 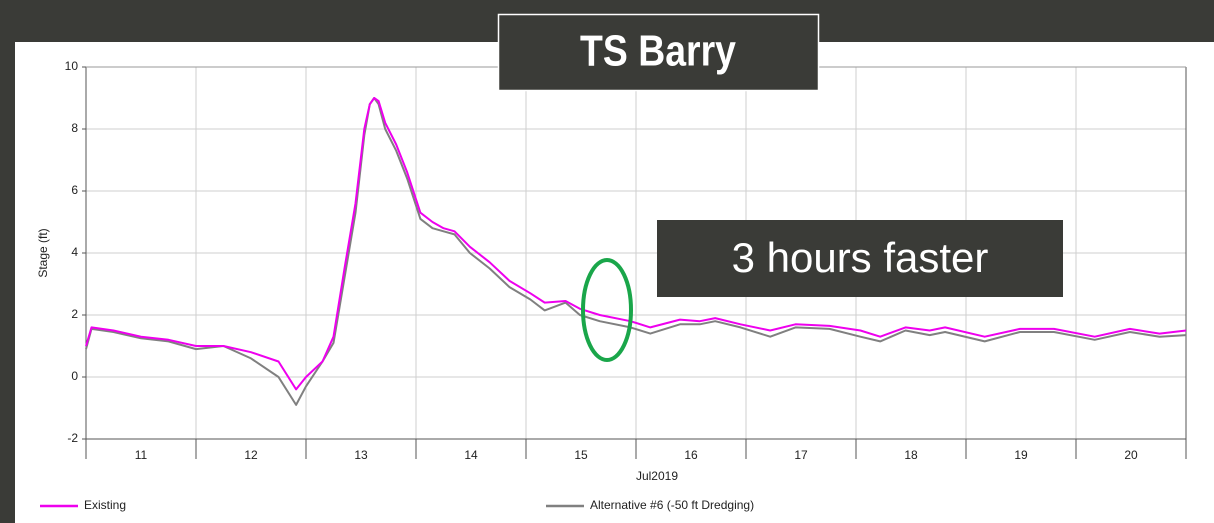 I want to click on annotation-box, so click(x=860, y=258).